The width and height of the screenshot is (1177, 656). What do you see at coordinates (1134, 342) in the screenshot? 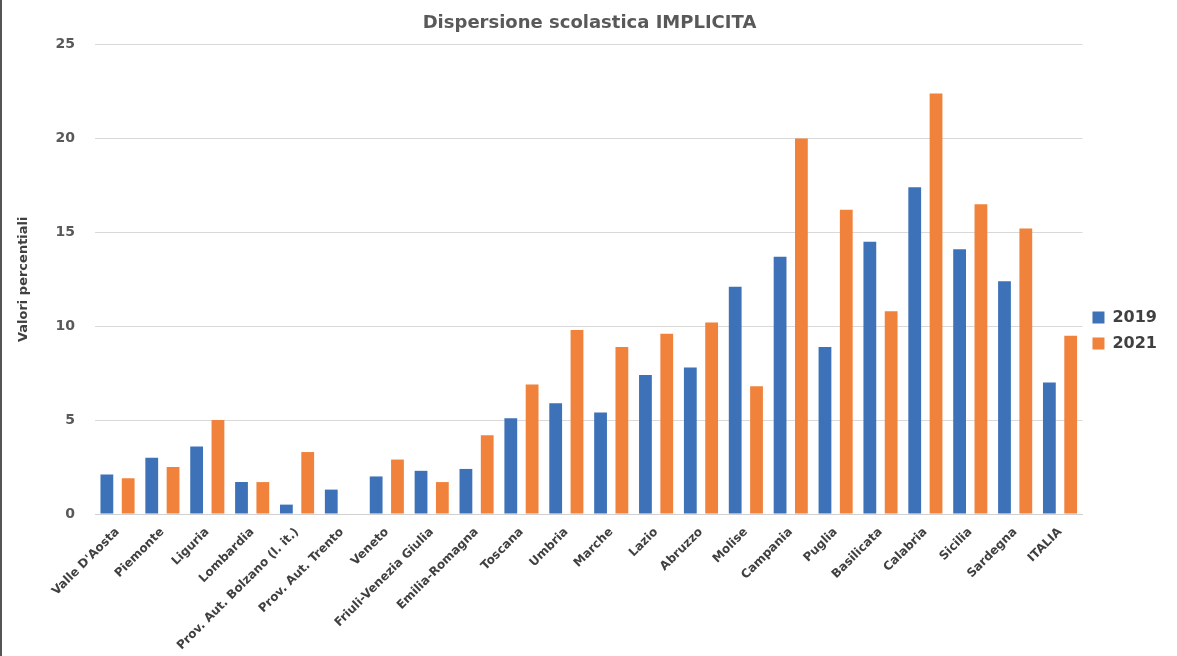
I see `legend-label: 2021` at bounding box center [1134, 342].